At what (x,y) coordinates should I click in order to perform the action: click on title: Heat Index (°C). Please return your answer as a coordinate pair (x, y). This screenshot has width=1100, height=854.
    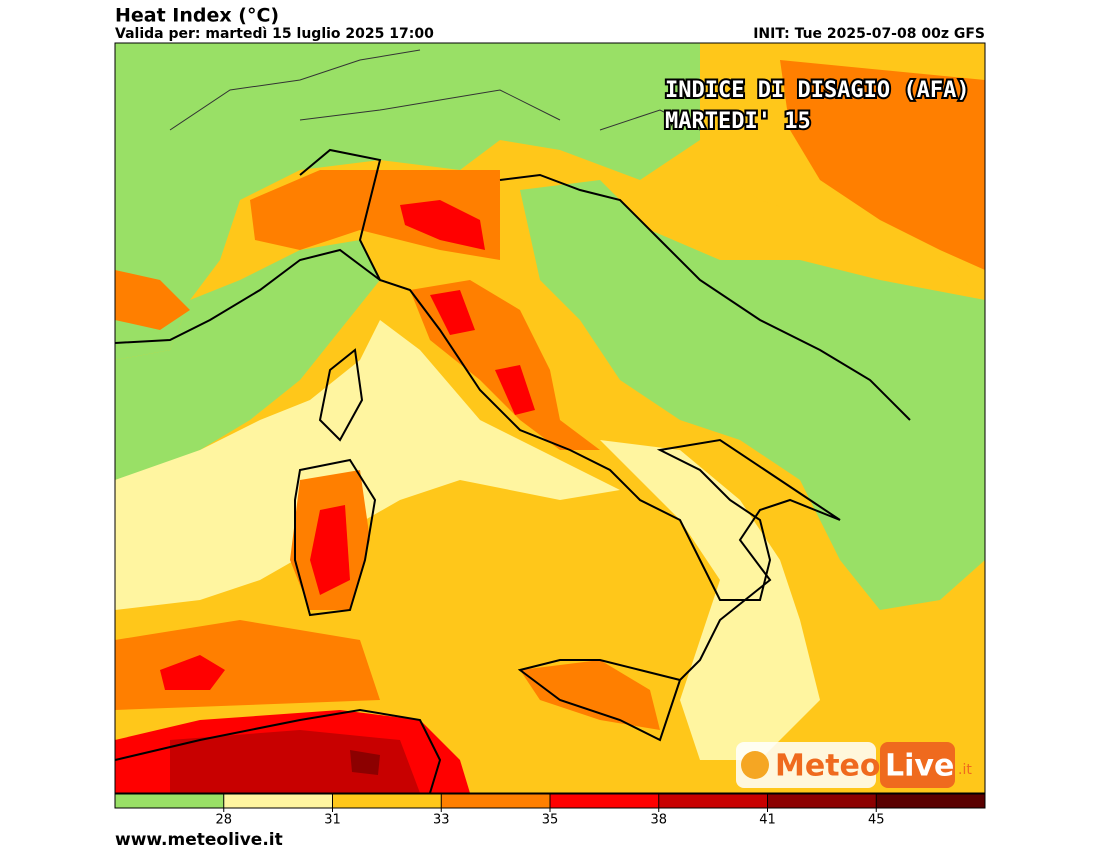
    Looking at the image, I should click on (197, 16).